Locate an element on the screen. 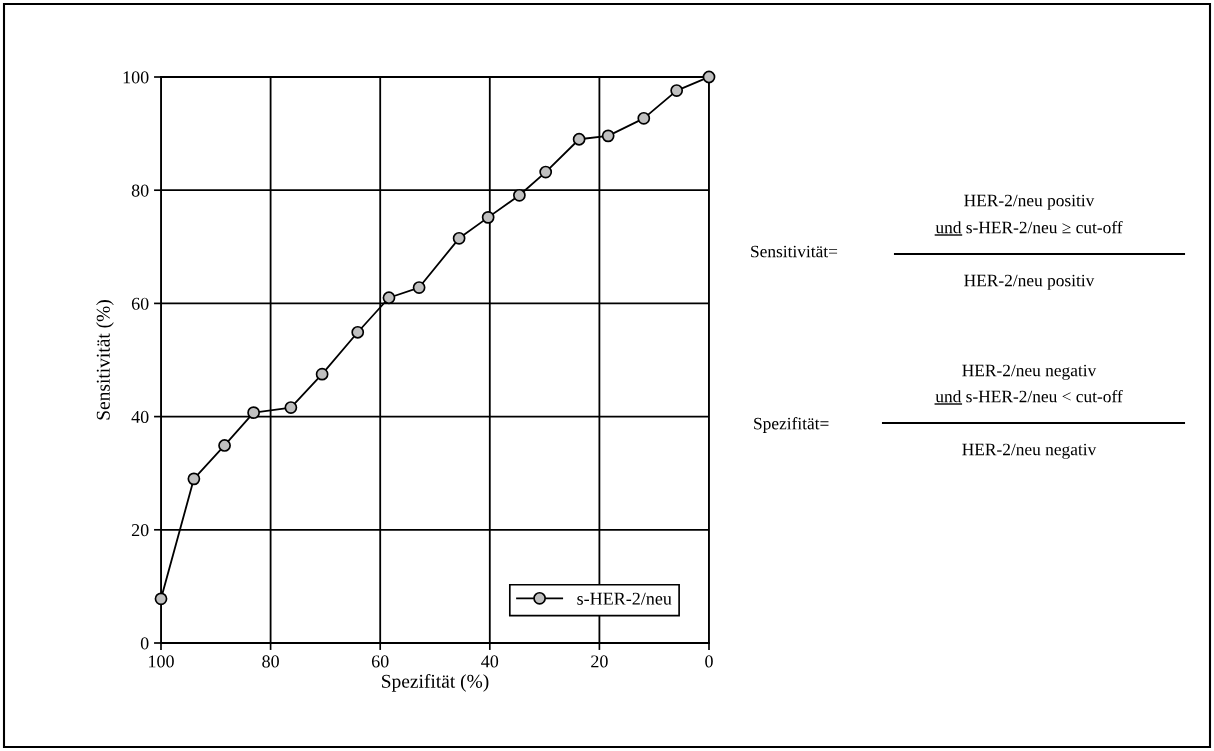 The width and height of the screenshot is (1214, 751). x-tick-label: 100 is located at coordinates (161, 661).